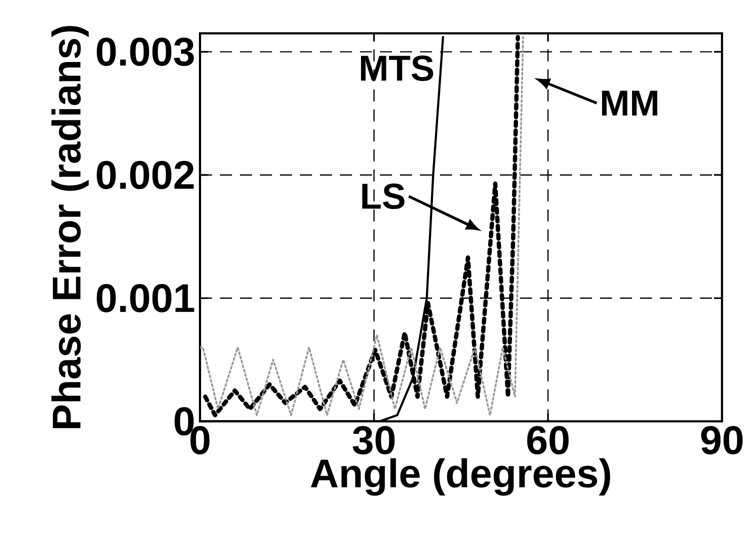  I want to click on annotation: MM, so click(630, 103).